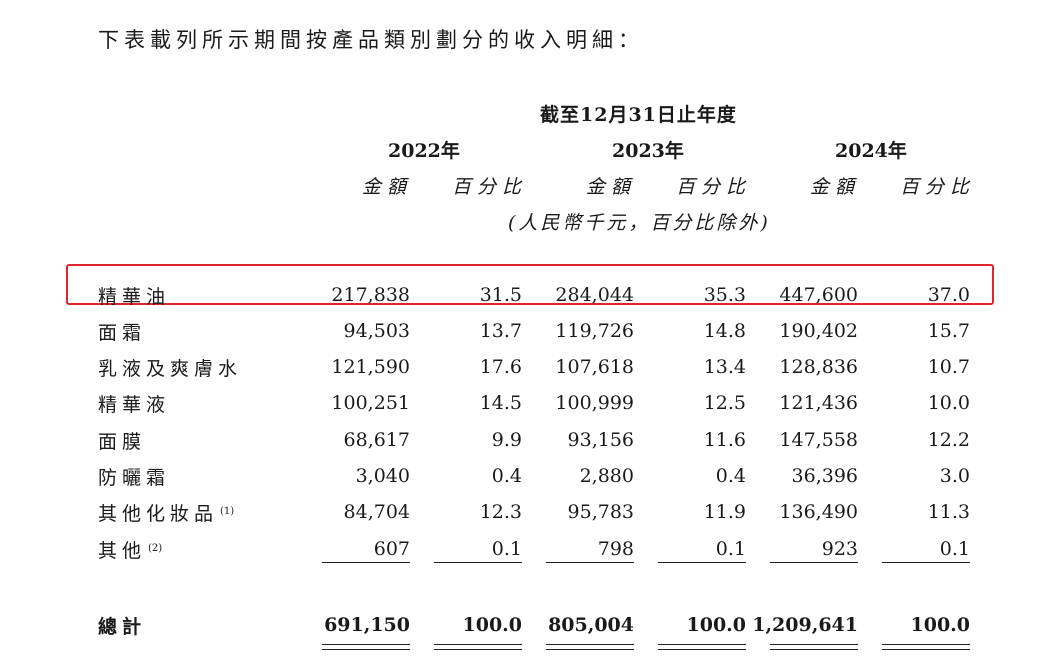 Image resolution: width=1040 pixels, height=672 pixels. I want to click on row-label-text: 乳液及爽膚水, so click(170, 369).